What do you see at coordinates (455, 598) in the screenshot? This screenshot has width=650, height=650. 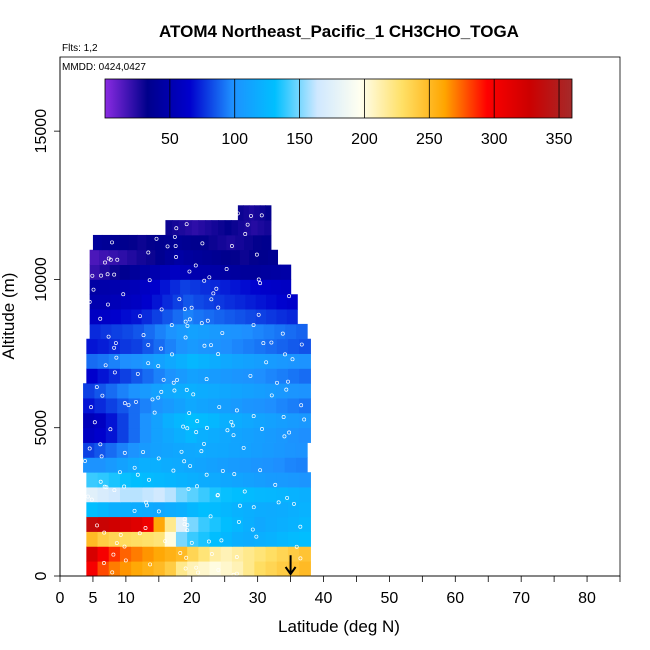 I see `x-tick-label: 60` at bounding box center [455, 598].